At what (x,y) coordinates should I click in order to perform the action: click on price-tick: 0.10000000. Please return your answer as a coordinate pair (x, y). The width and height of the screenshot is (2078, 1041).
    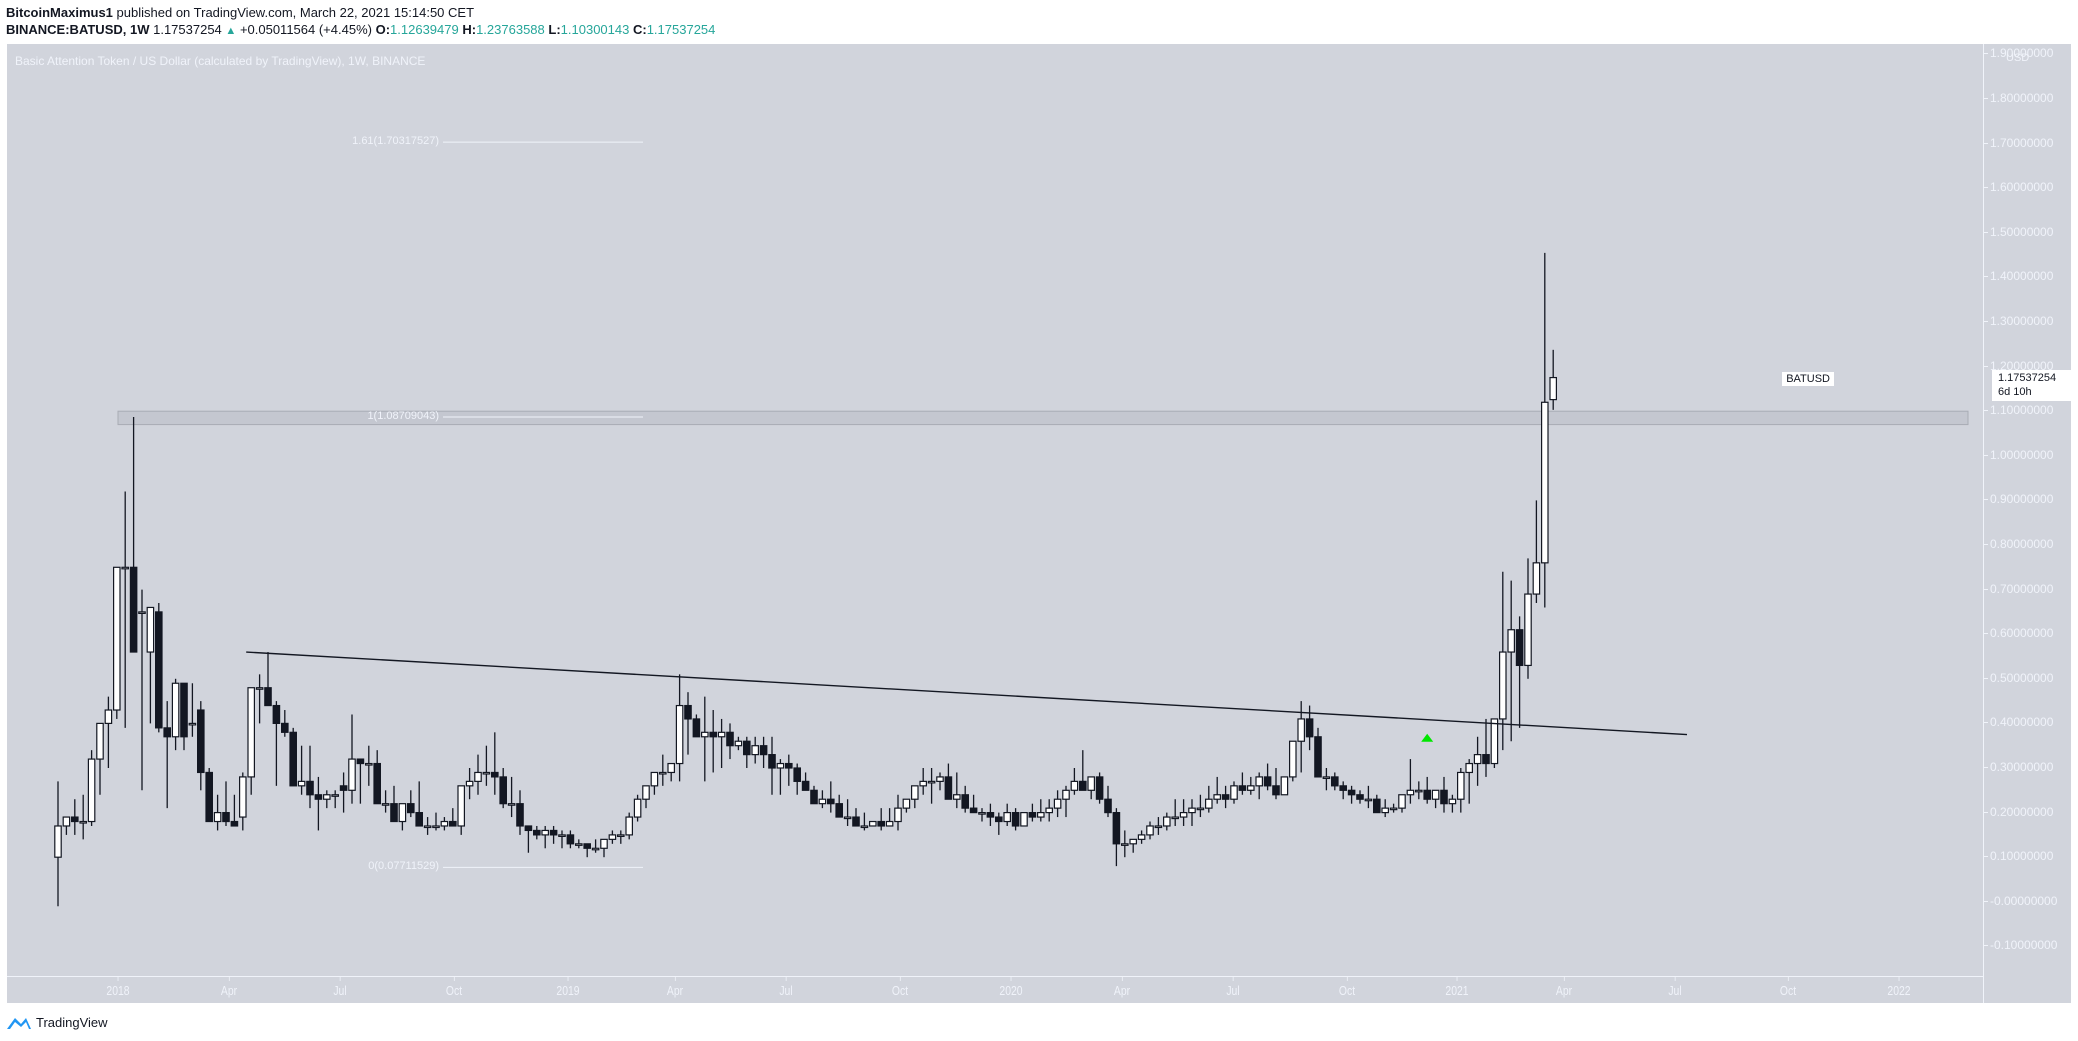
    Looking at the image, I should click on (2018, 856).